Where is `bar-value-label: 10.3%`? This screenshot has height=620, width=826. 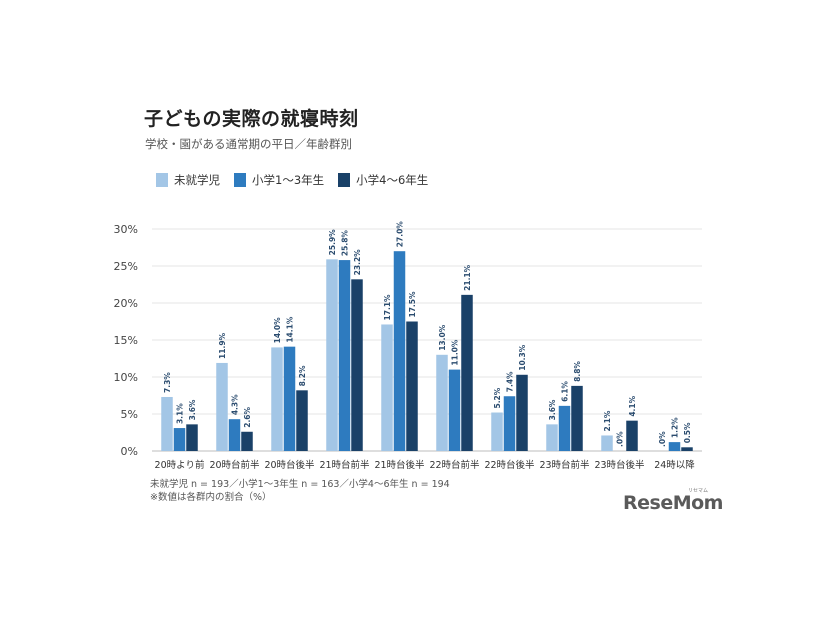 bar-value-label: 10.3% is located at coordinates (522, 357).